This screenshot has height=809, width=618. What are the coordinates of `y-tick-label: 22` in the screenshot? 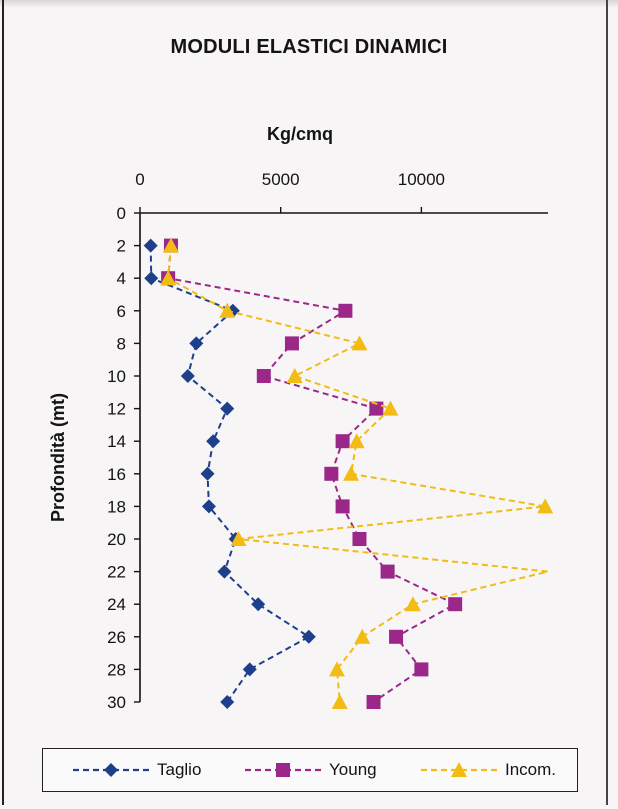 It's located at (116, 572).